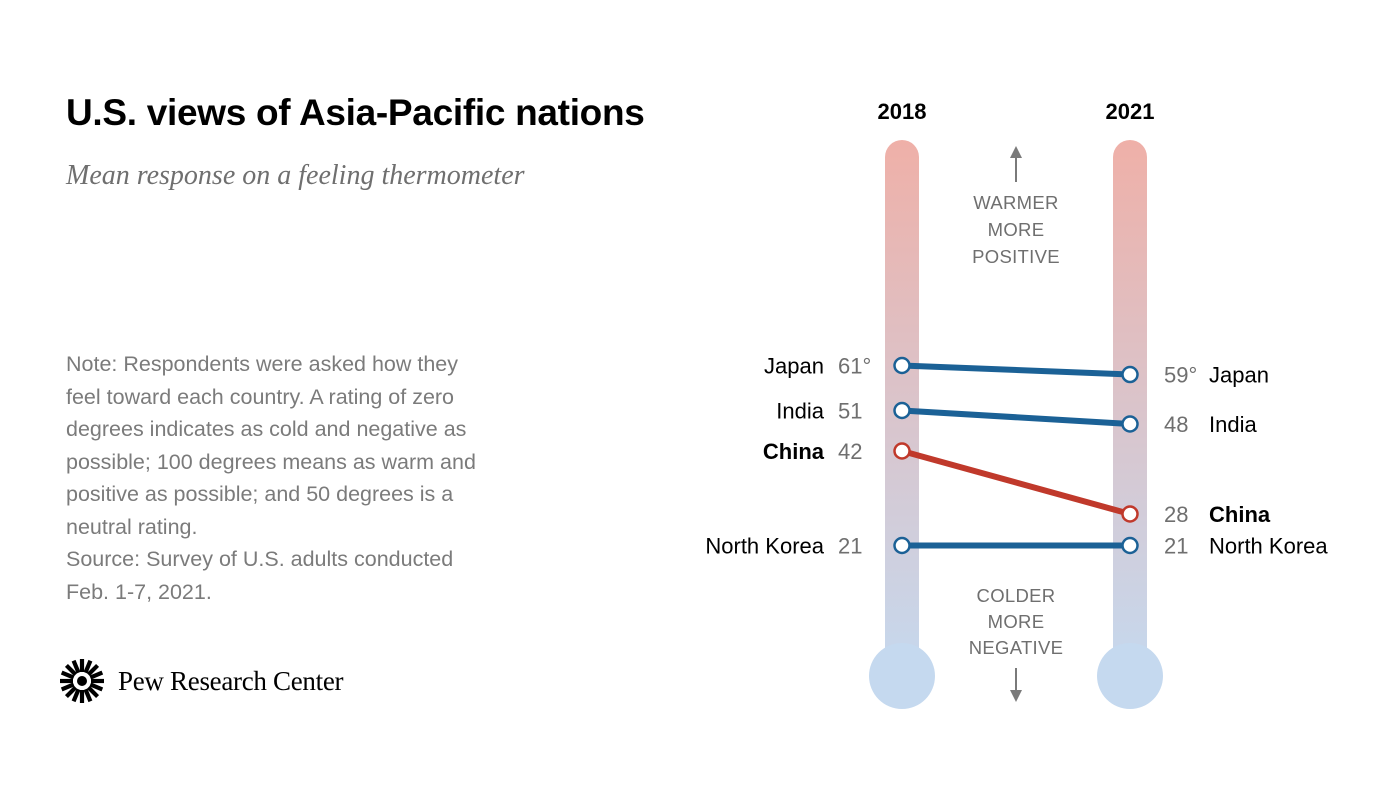 This screenshot has height=788, width=1400. I want to click on value-label-2021: 48, so click(1176, 424).